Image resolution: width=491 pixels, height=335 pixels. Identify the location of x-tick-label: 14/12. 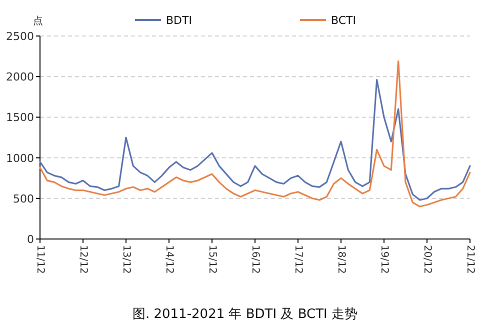
(168, 259).